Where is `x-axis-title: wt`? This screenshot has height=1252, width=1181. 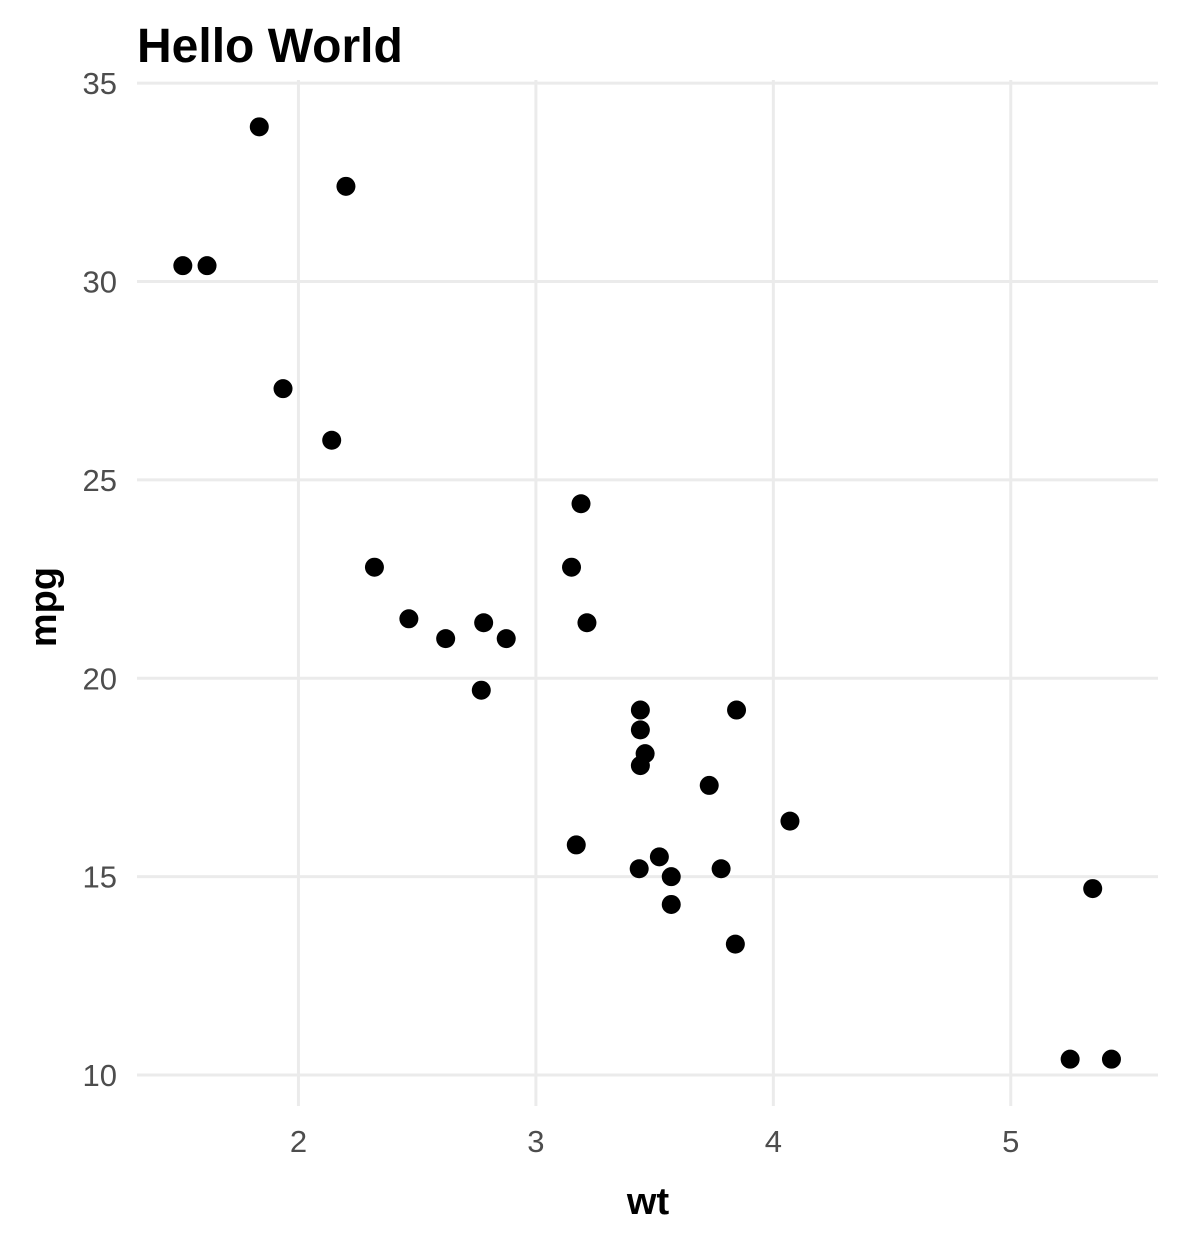 x-axis-title: wt is located at coordinates (648, 1202).